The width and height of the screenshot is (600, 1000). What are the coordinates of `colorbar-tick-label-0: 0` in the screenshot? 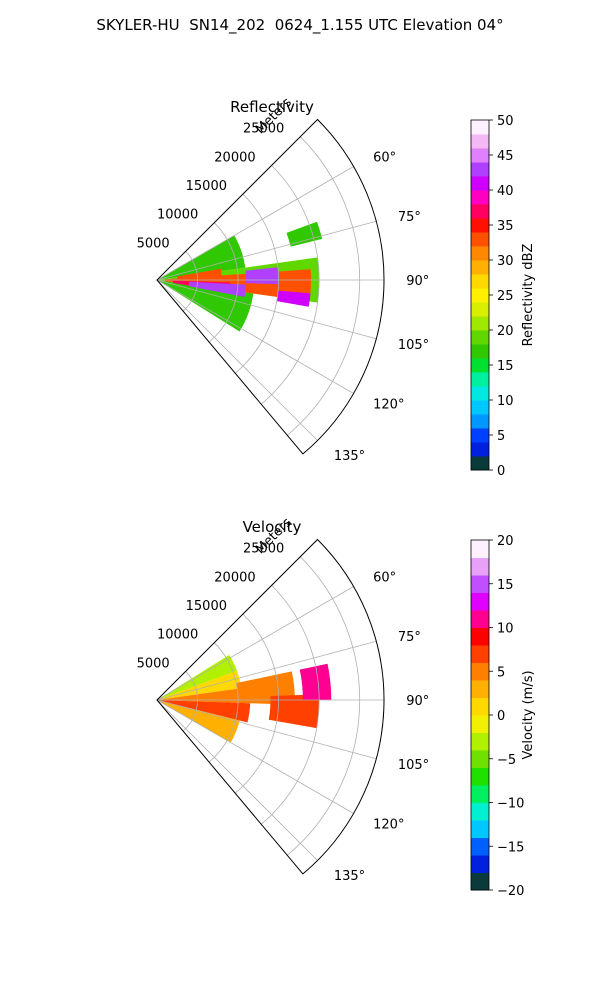 It's located at (501, 471).